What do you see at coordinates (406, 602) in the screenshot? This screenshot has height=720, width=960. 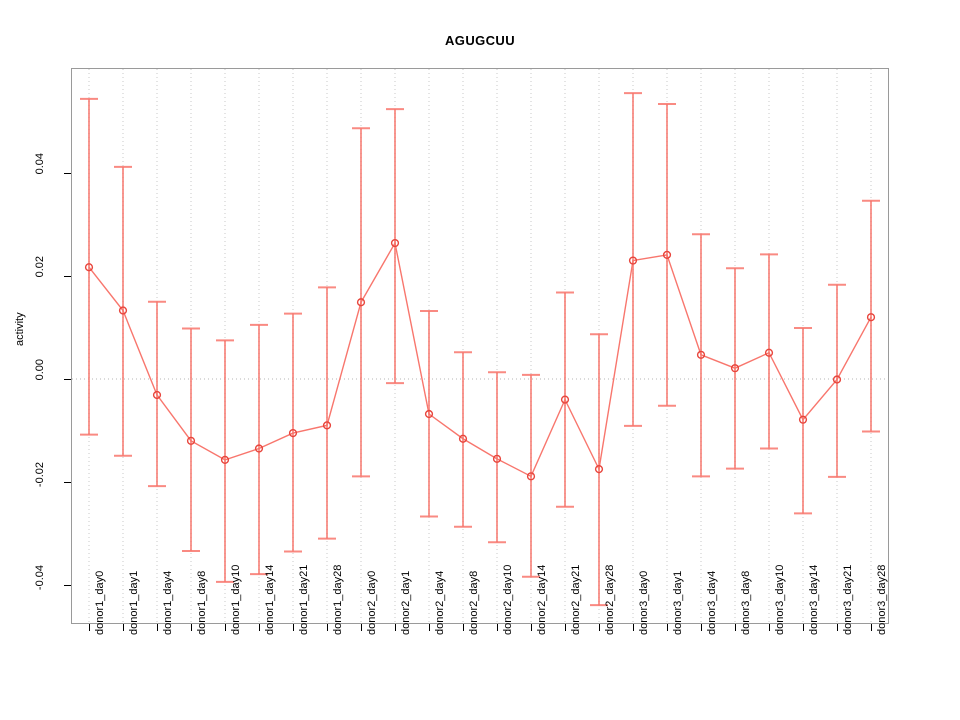 I see `x-tick-label-donor2_day1: donor2_day1` at bounding box center [406, 602].